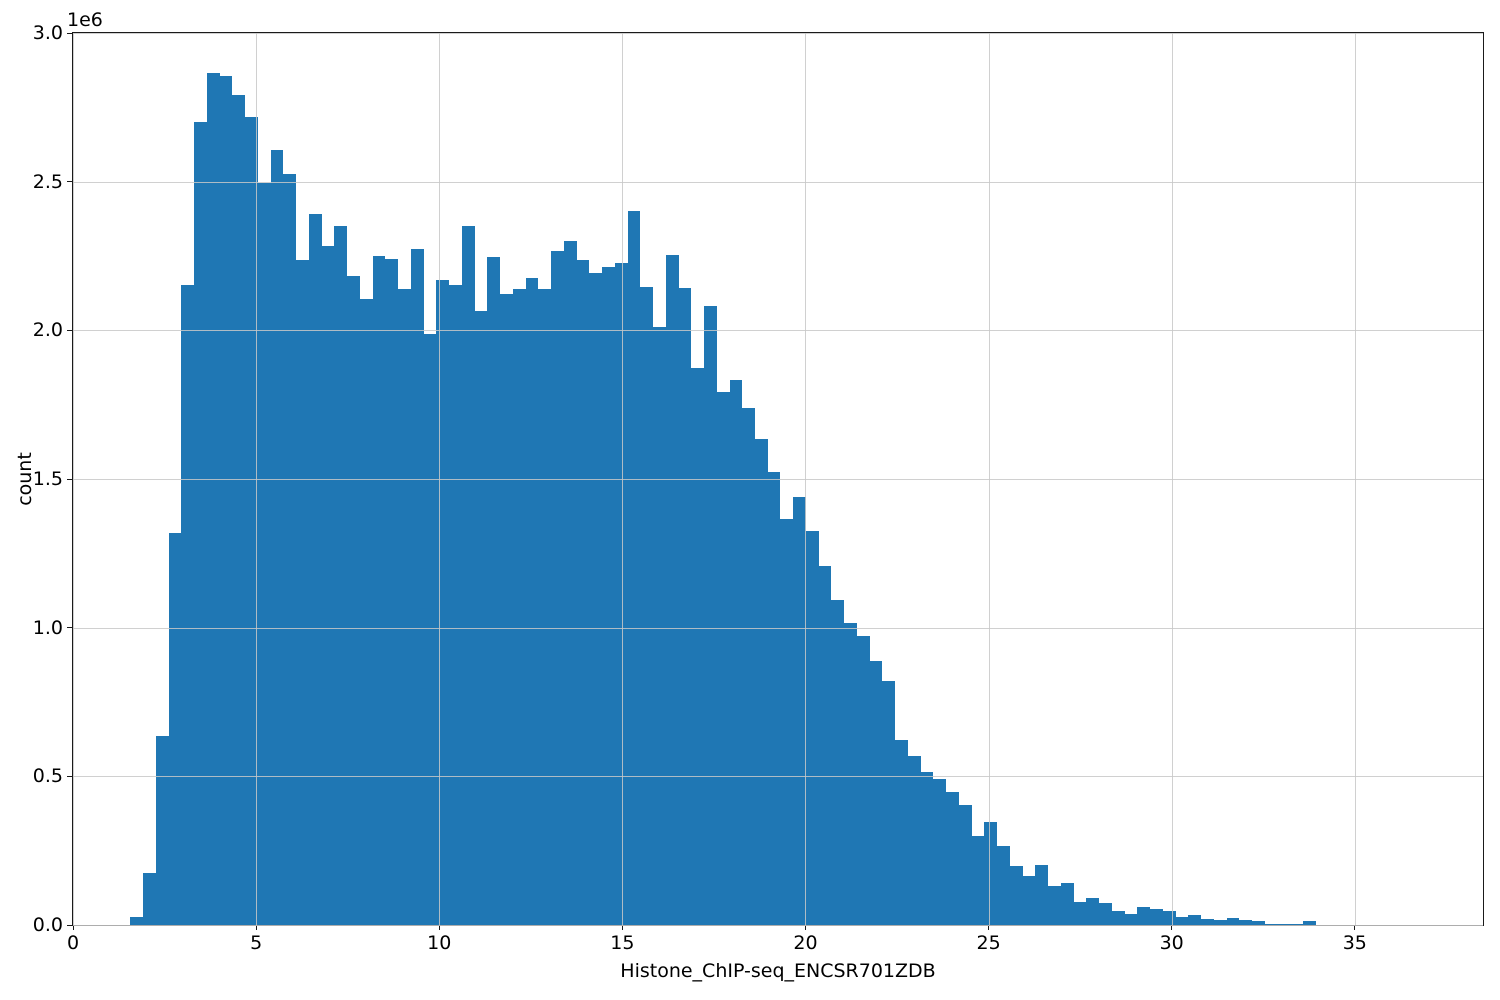 The width and height of the screenshot is (1500, 1000). I want to click on y-tick-label: 1.5, so click(47, 479).